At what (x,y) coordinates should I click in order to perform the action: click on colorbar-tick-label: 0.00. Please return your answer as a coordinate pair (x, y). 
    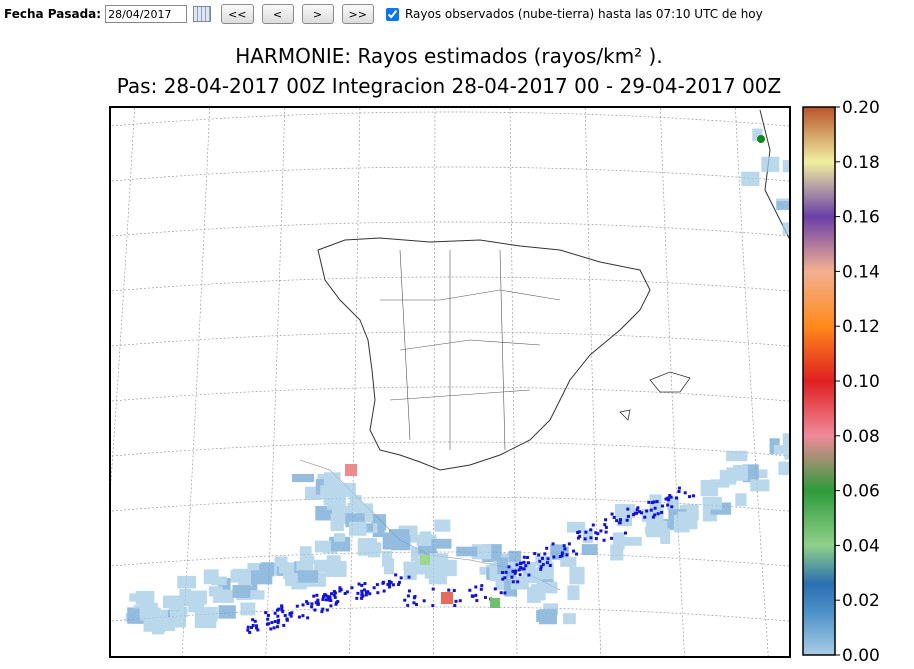
    Looking at the image, I should click on (861, 656).